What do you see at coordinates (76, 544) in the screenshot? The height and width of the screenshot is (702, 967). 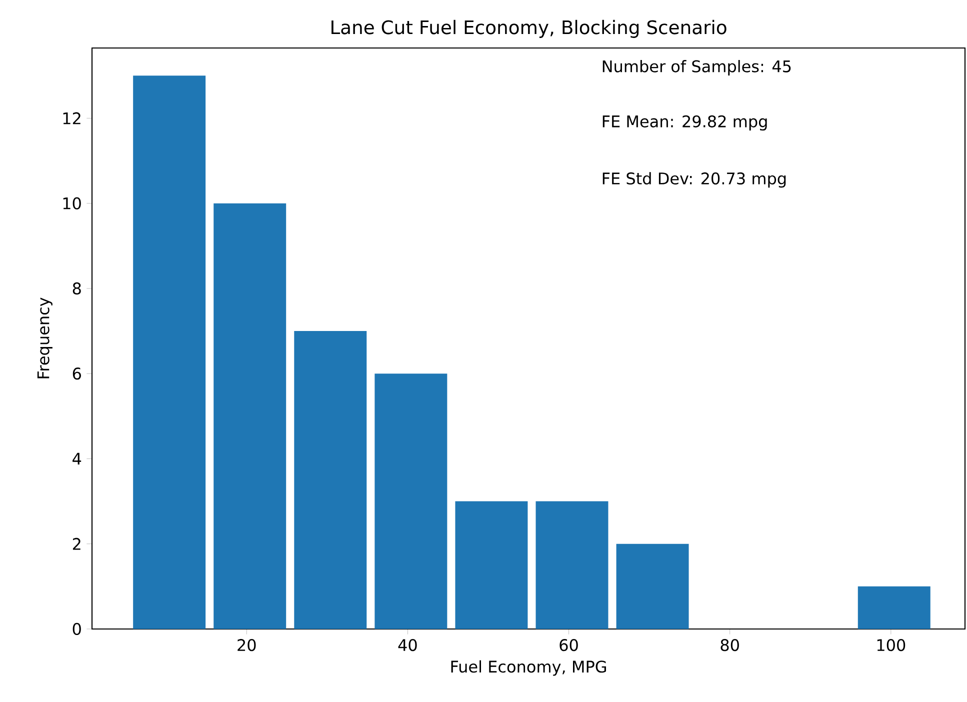 I see `y-tick-label: 2` at bounding box center [76, 544].